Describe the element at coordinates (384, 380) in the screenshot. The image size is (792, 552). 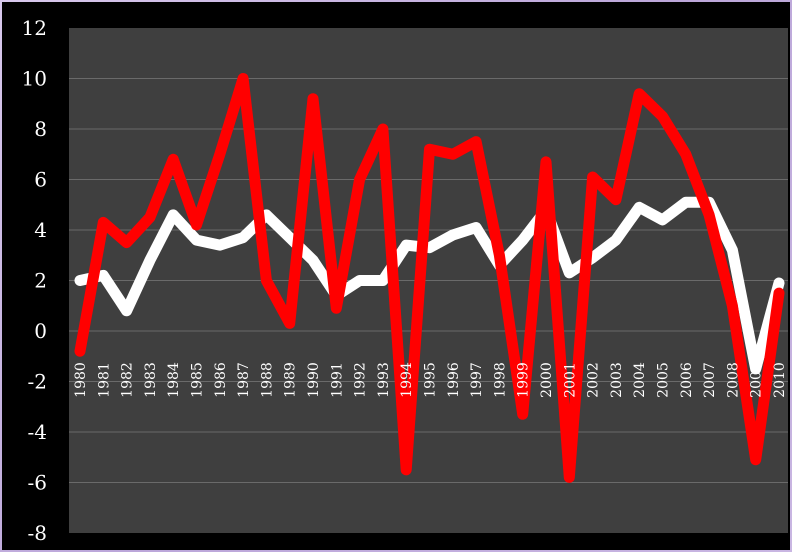
I see `x-tick-label: 1993` at that location.